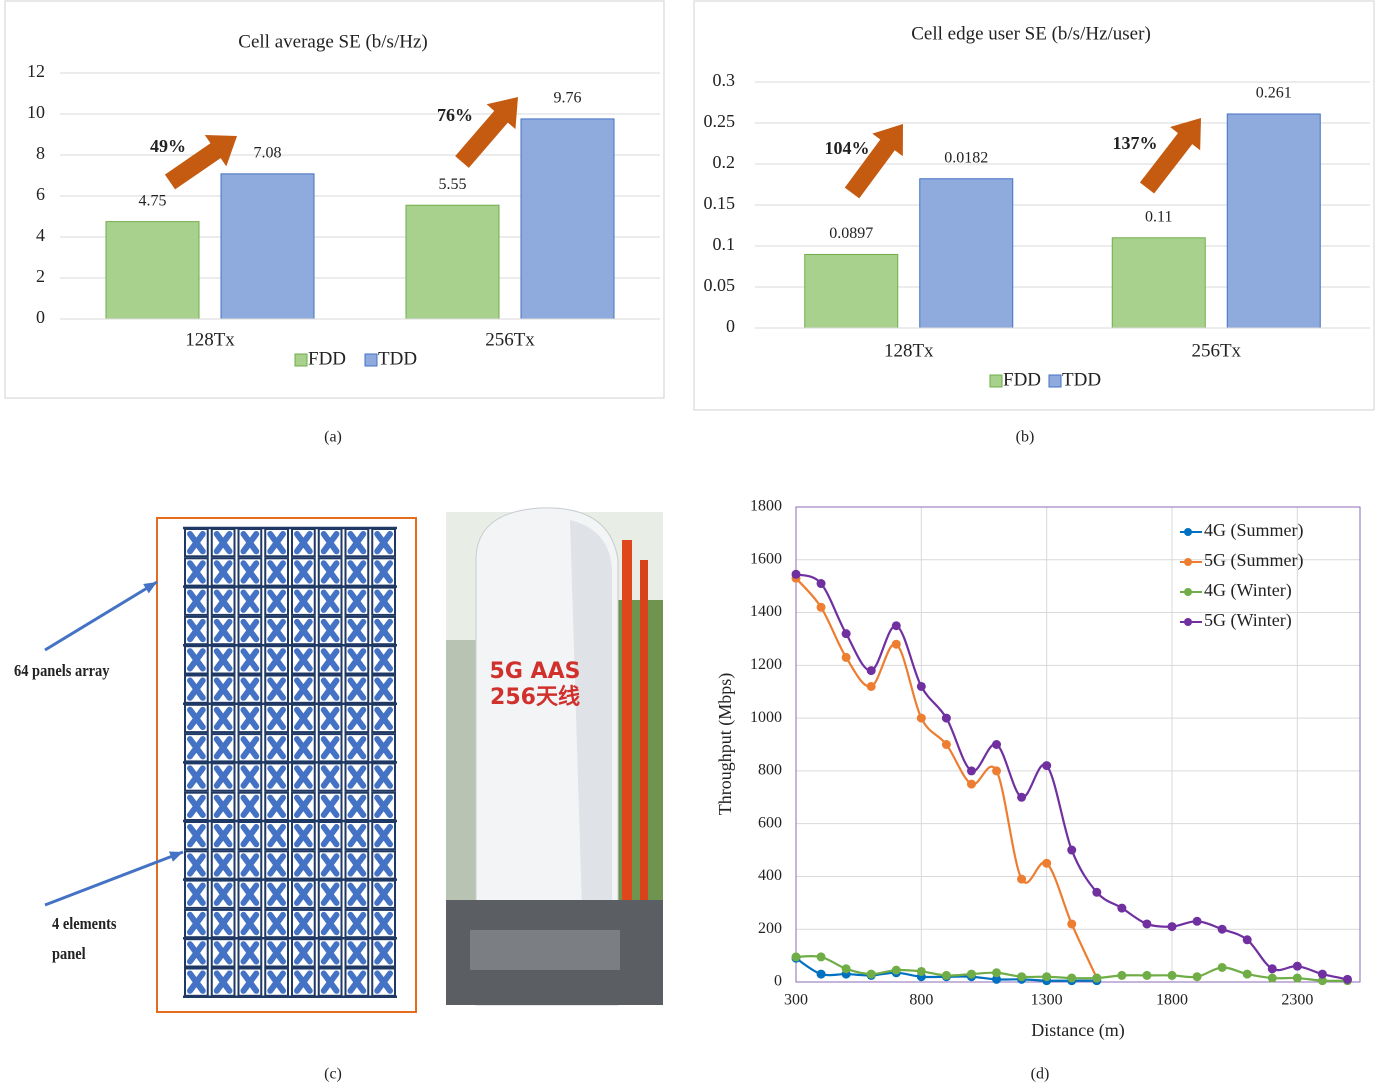  What do you see at coordinates (921, 1000) in the screenshot?
I see `x-tick-label: 800` at bounding box center [921, 1000].